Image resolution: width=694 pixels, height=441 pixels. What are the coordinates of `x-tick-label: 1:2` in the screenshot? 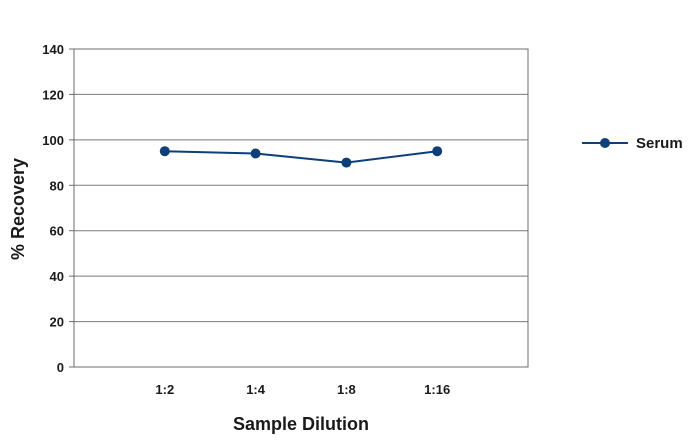 It's located at (164, 389).